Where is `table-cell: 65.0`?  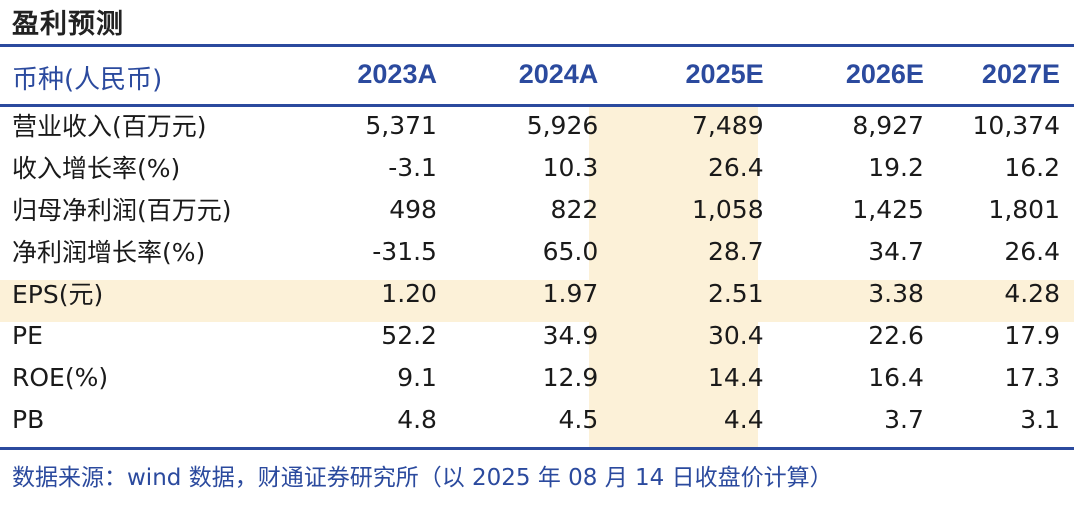 table-cell: 65.0 is located at coordinates (570, 251).